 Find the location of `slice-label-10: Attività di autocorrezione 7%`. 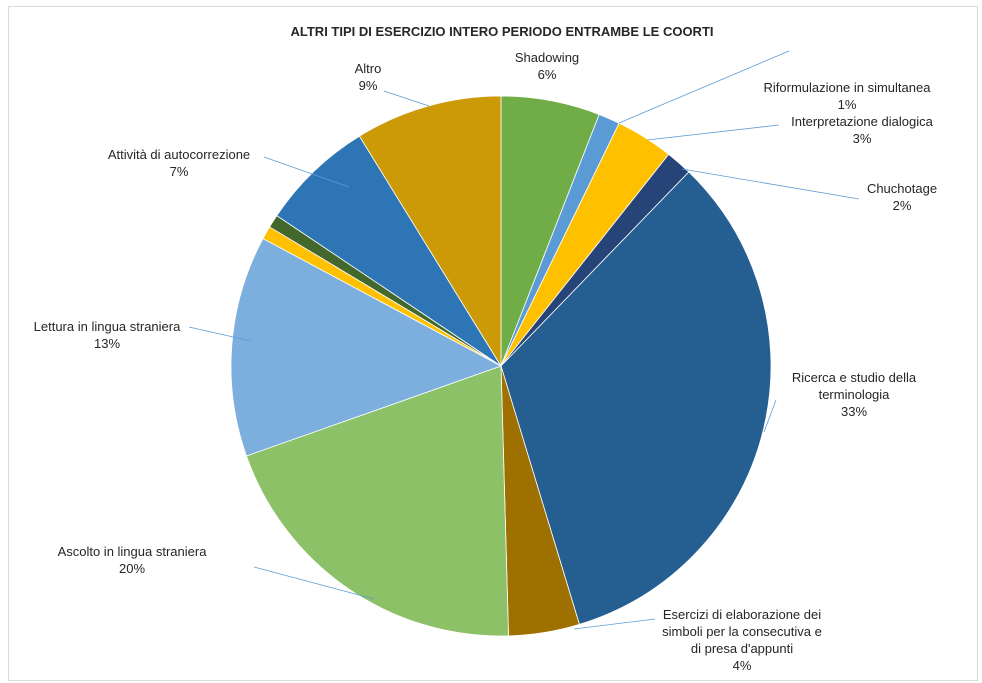

slice-label-10: Attività di autocorrezione 7% is located at coordinates (179, 163).